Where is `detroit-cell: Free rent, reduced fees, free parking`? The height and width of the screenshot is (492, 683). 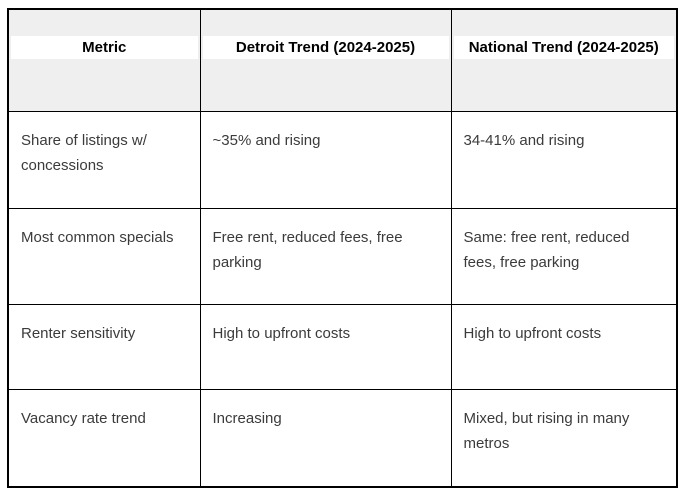
detroit-cell: Free rent, reduced fees, free parking is located at coordinates (325, 256).